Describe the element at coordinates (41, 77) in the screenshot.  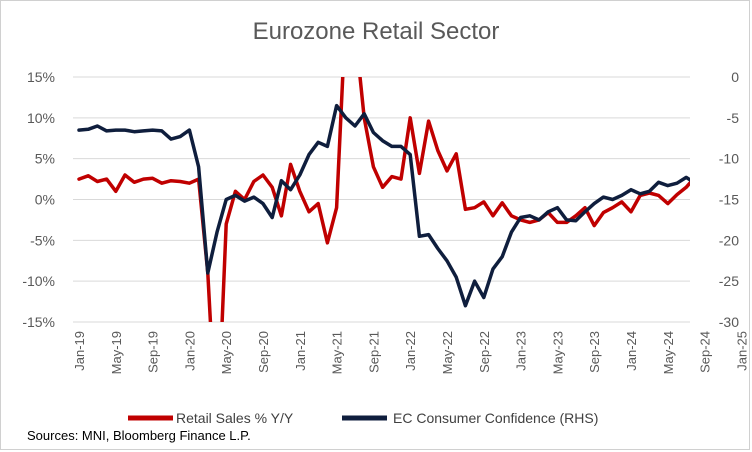
I see `left-tick-label: 15%` at that location.